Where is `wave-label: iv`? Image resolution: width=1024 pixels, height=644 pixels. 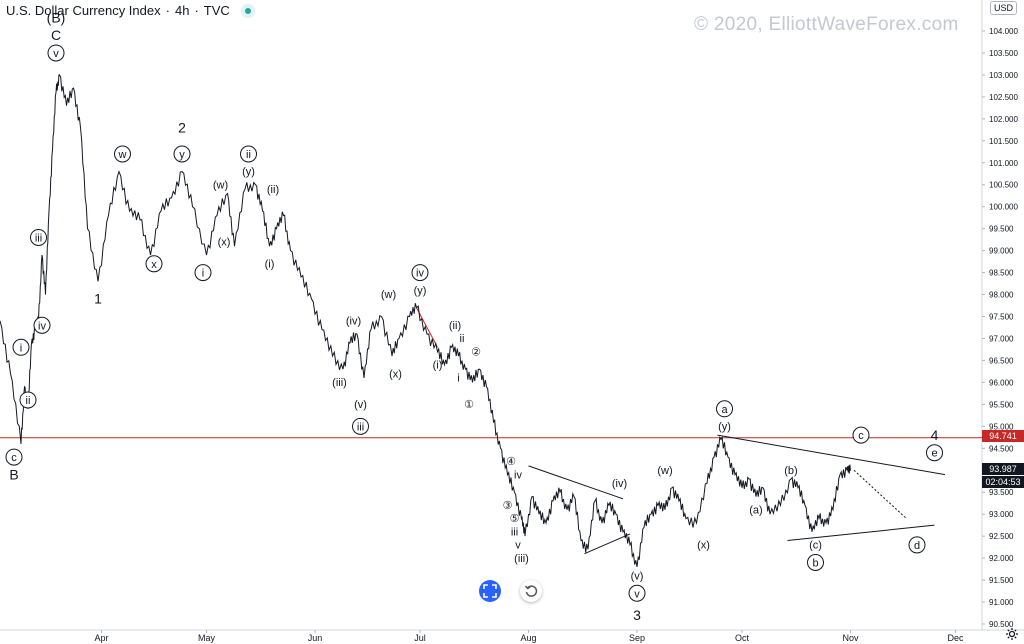 wave-label: iv is located at coordinates (420, 274).